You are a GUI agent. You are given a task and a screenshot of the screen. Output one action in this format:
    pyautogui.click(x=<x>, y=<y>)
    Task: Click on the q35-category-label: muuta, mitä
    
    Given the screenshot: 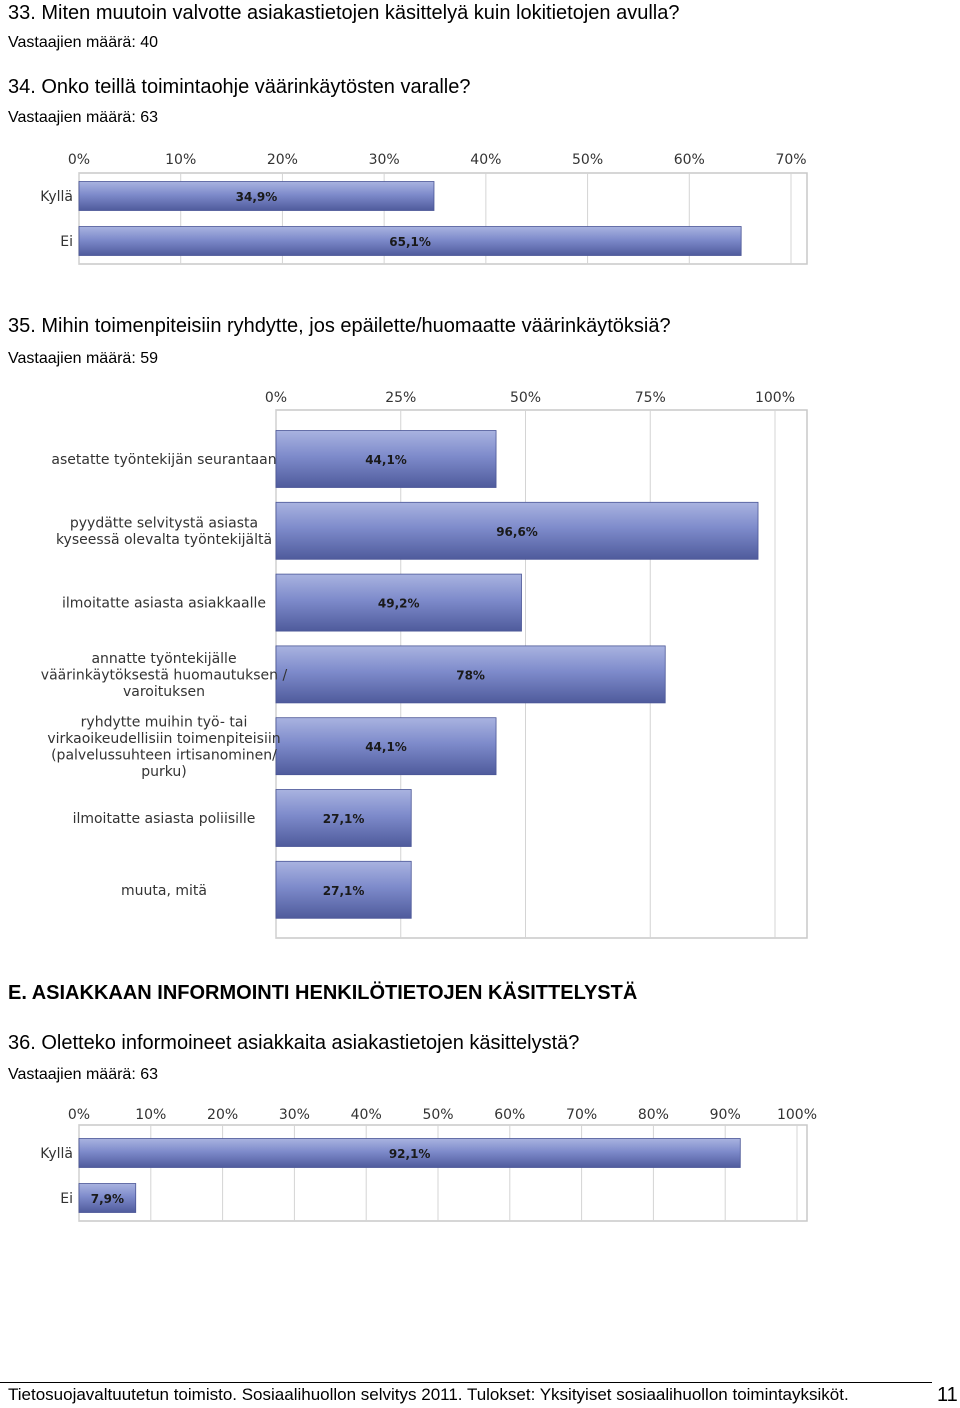 What is the action you would take?
    pyautogui.click(x=164, y=891)
    